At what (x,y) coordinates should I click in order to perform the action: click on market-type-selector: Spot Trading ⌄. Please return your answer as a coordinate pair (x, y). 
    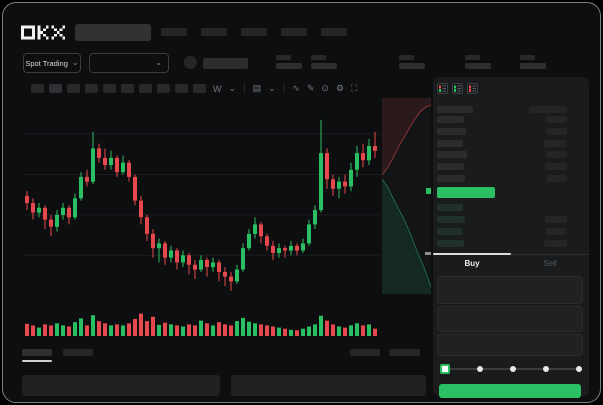
    Looking at the image, I should click on (52, 63).